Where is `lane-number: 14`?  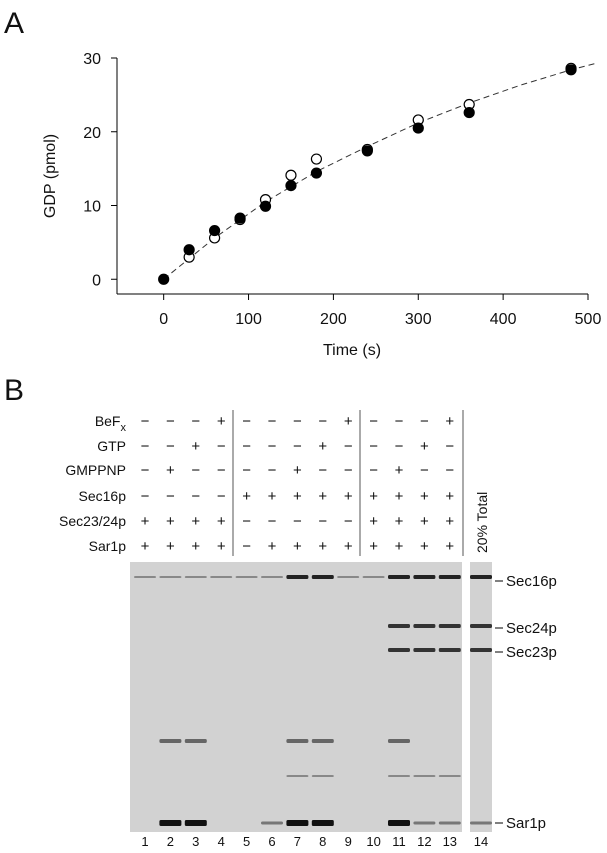
lane-number: 14 is located at coordinates (481, 841).